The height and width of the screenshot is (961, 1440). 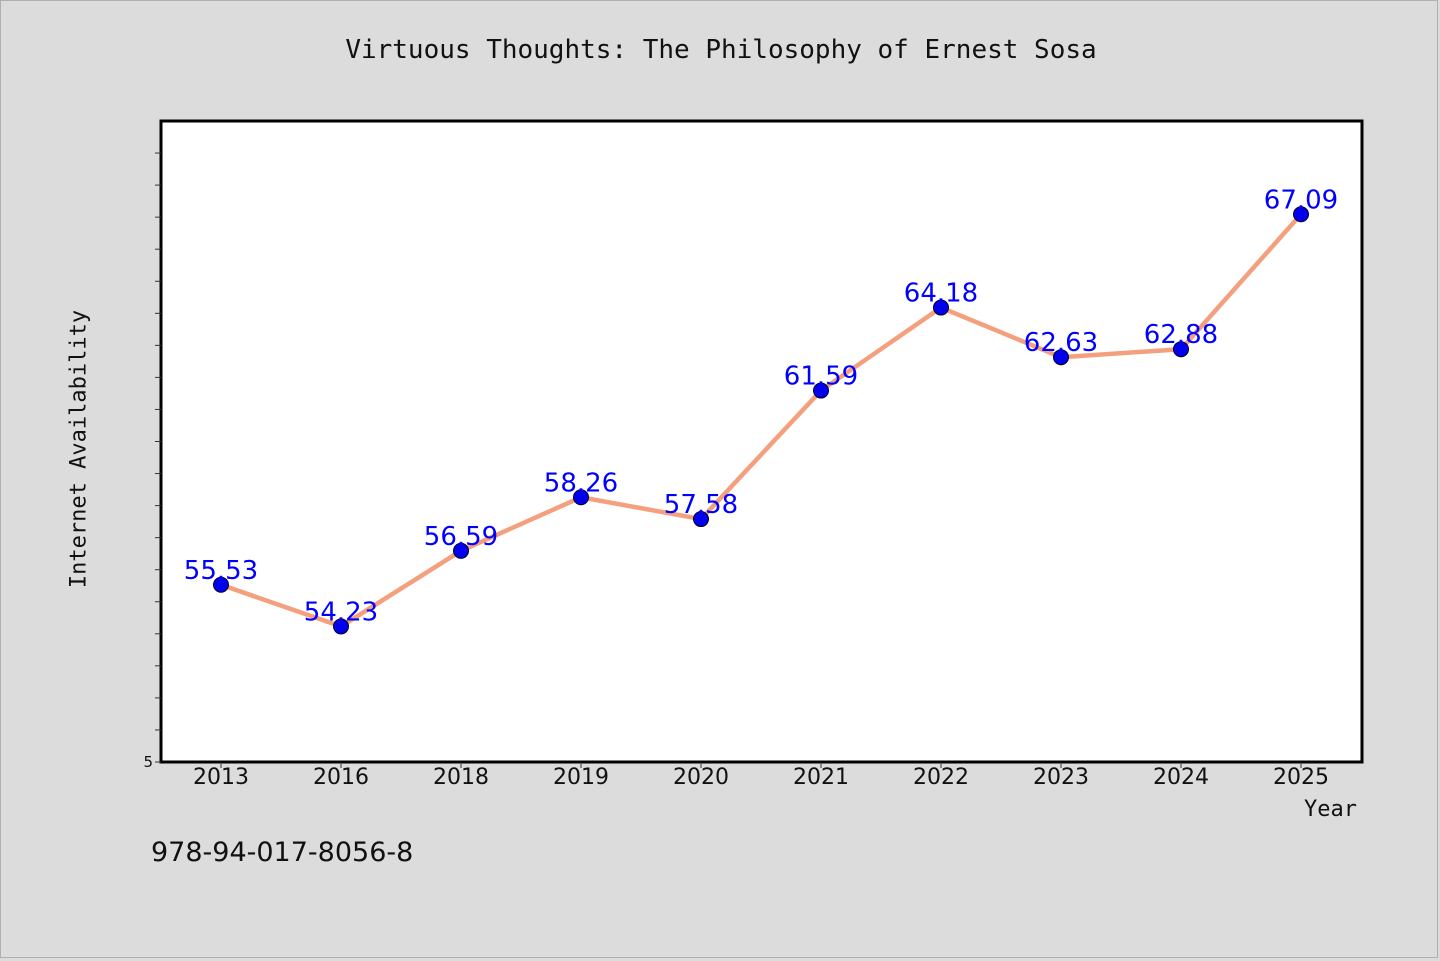 What do you see at coordinates (1301, 200) in the screenshot?
I see `data-label: 67.09` at bounding box center [1301, 200].